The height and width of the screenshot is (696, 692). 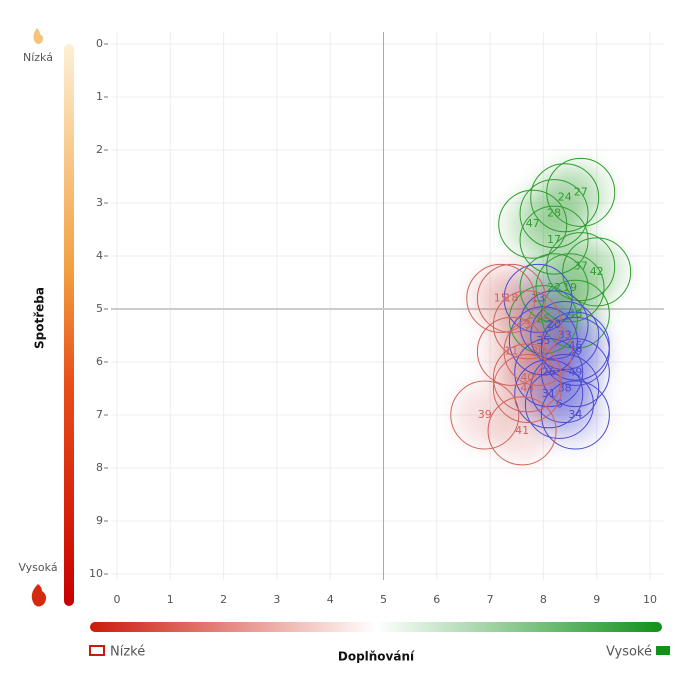 I want to click on low-flame-icon, so click(x=38, y=36).